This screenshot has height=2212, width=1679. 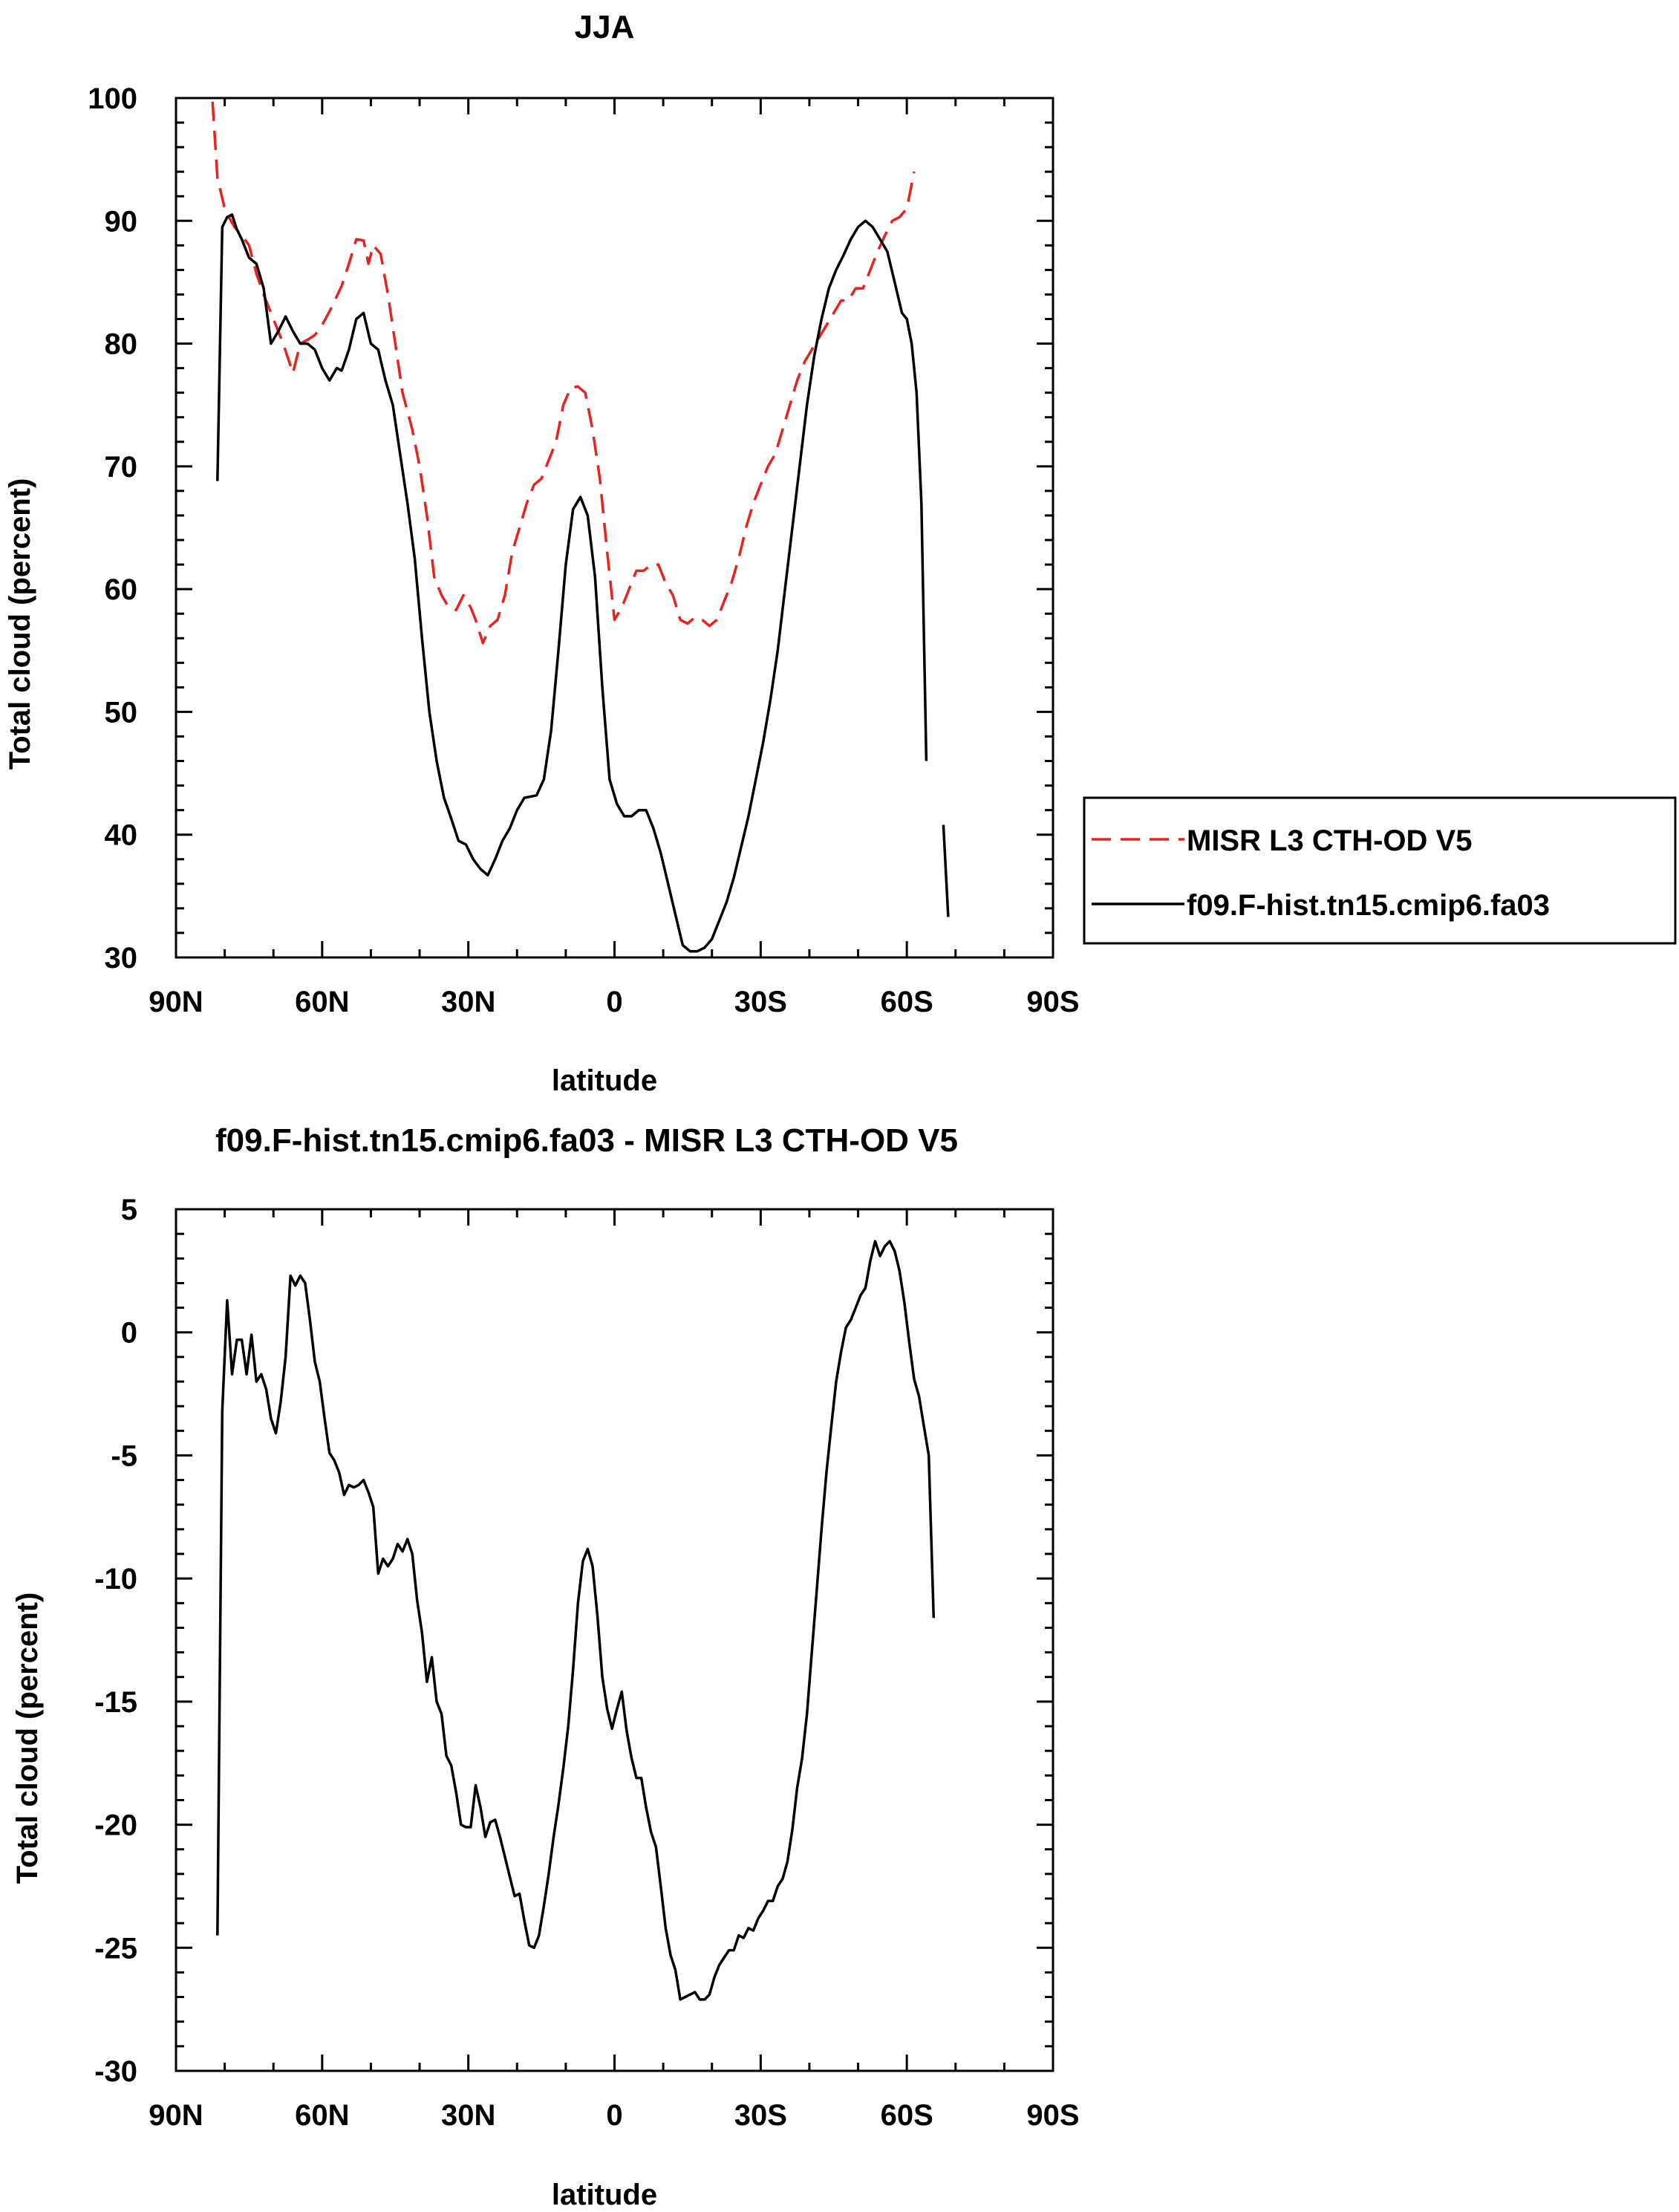 I want to click on bottom-x-axis-label: latitude, so click(x=604, y=2195).